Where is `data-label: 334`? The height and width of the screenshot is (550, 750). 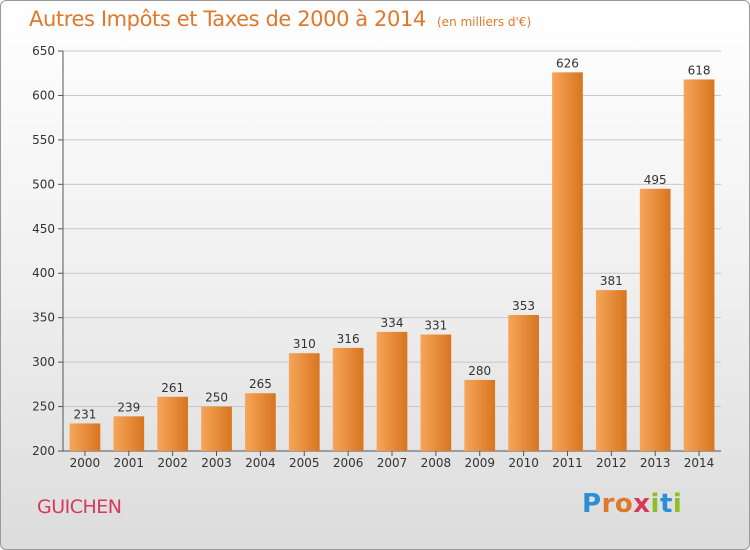
data-label: 334 is located at coordinates (392, 323).